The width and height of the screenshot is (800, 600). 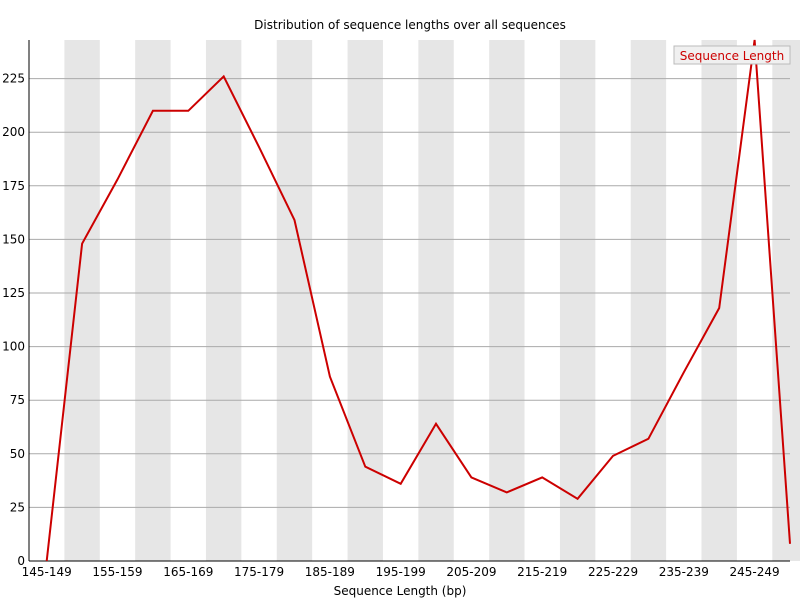 What do you see at coordinates (13, 347) in the screenshot?
I see `y-tick-label: 100` at bounding box center [13, 347].